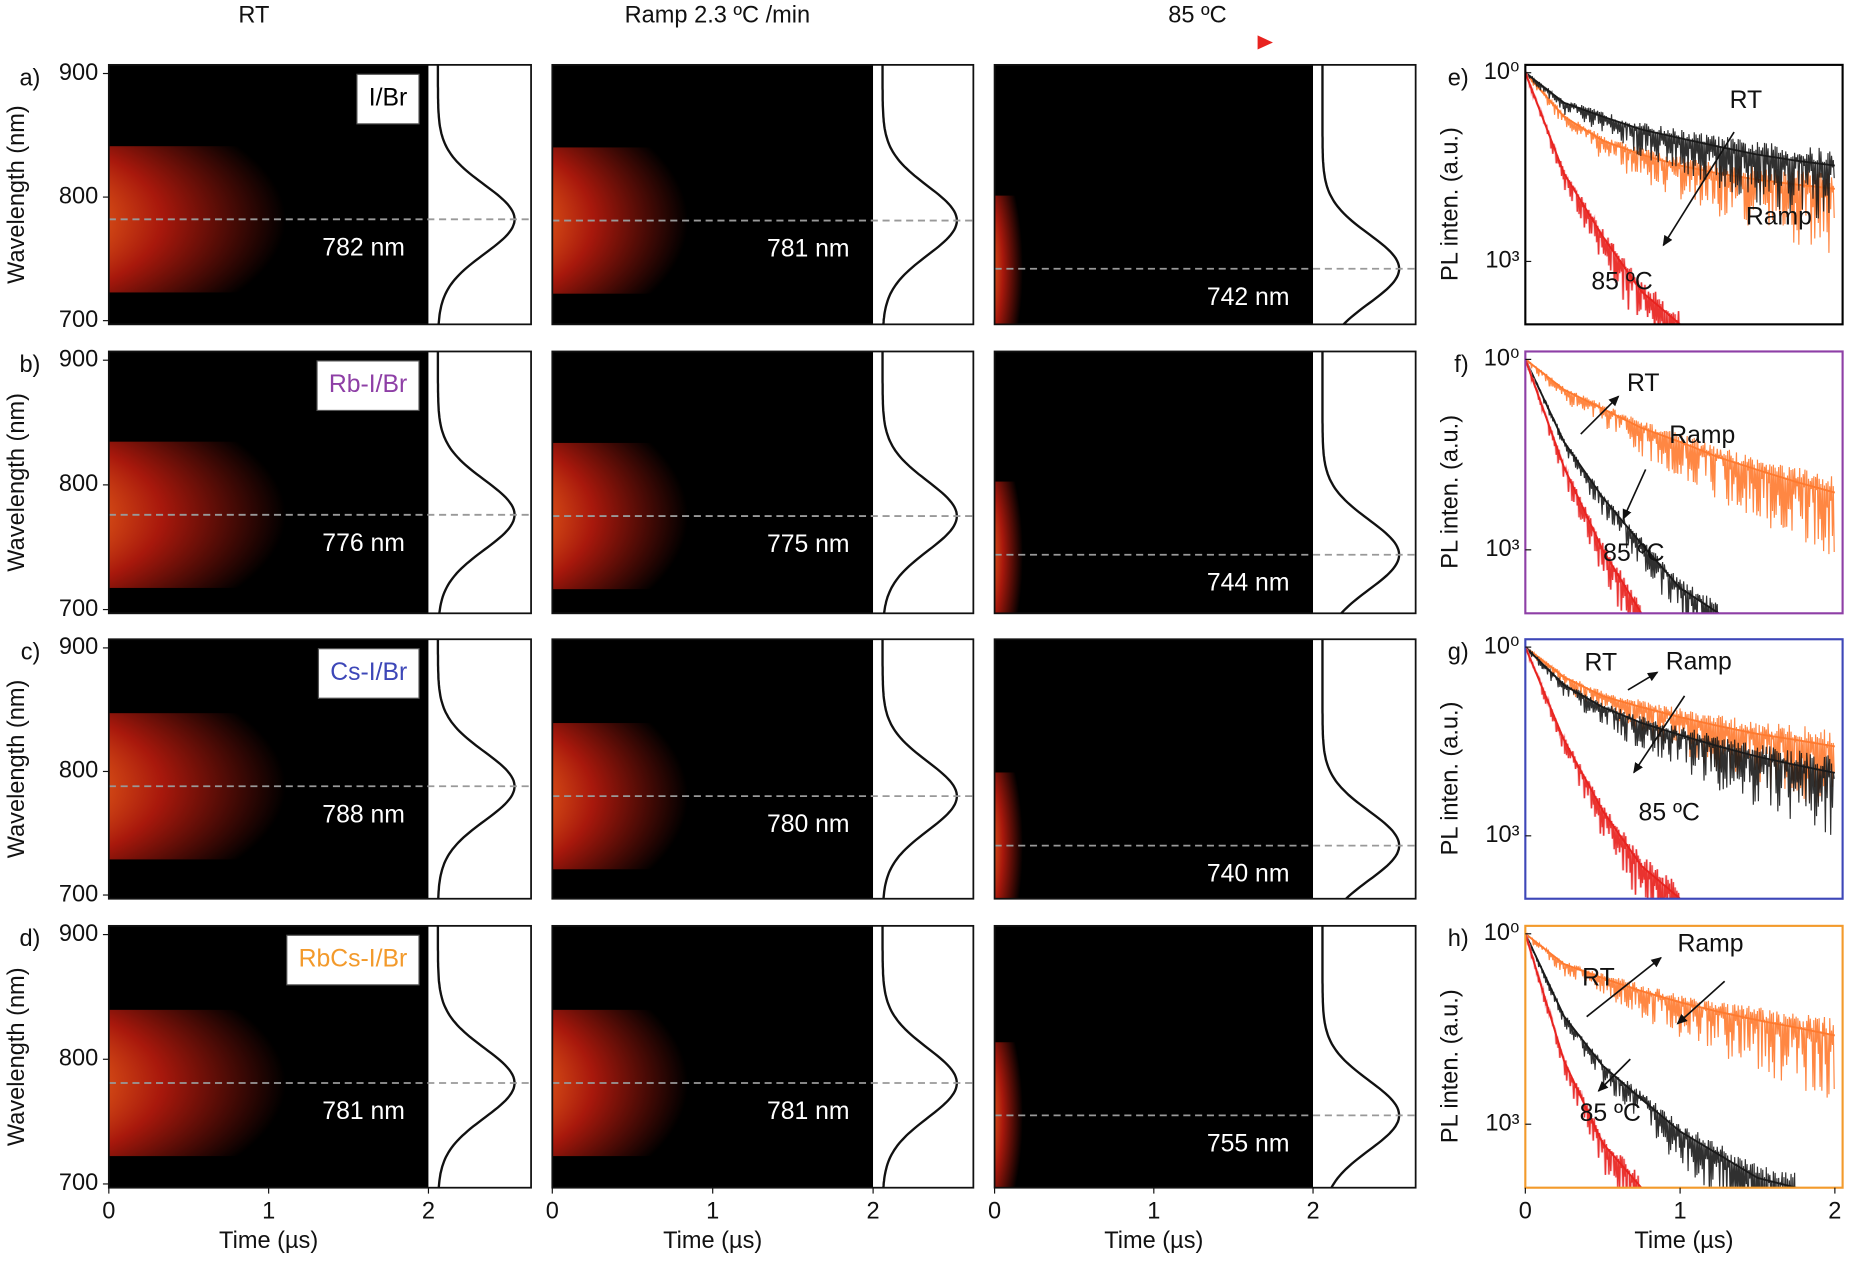  What do you see at coordinates (78, 1182) in the screenshot?
I see `y-tick-label: 700` at bounding box center [78, 1182].